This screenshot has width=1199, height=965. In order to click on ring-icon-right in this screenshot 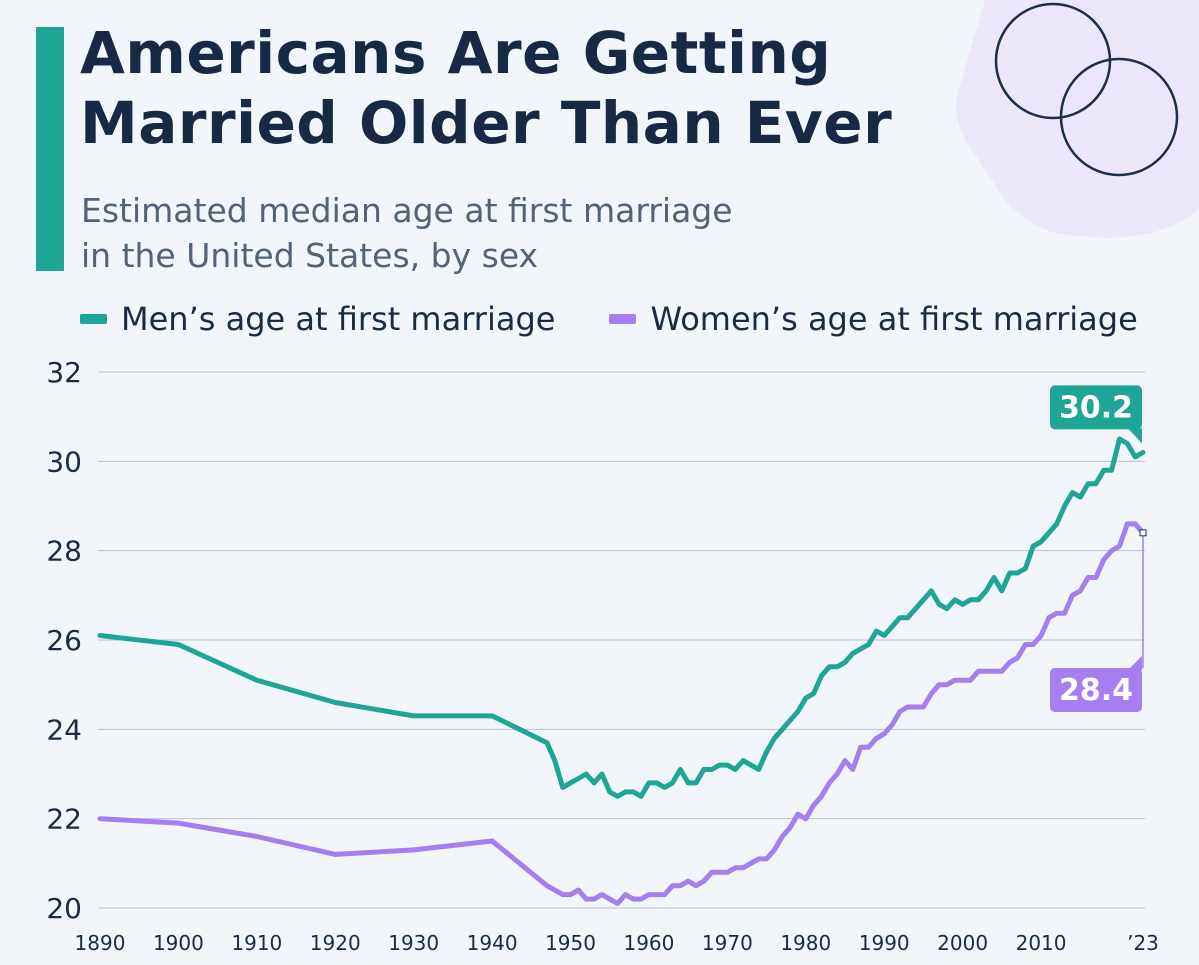, I will do `click(1119, 117)`.